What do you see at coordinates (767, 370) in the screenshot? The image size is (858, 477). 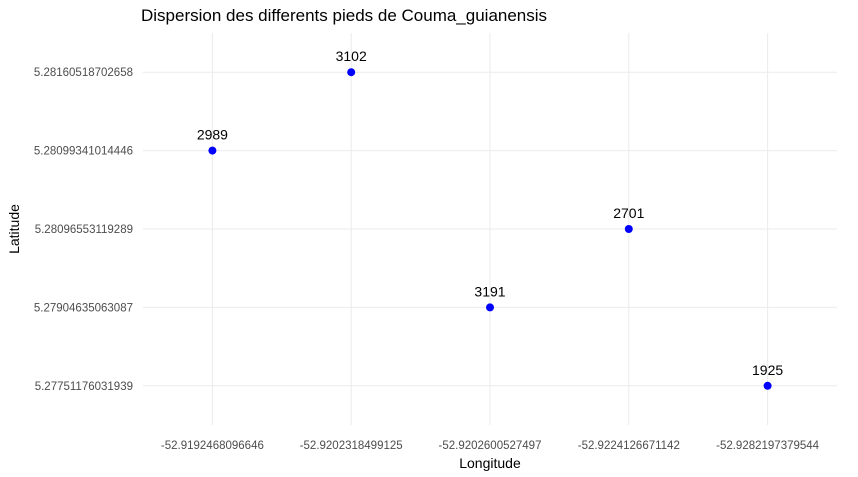 I see `data-label: 1925` at bounding box center [767, 370].